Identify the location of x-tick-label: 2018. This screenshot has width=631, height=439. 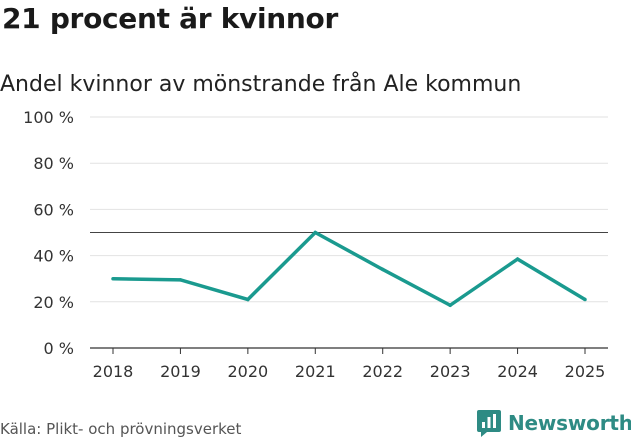
(113, 371).